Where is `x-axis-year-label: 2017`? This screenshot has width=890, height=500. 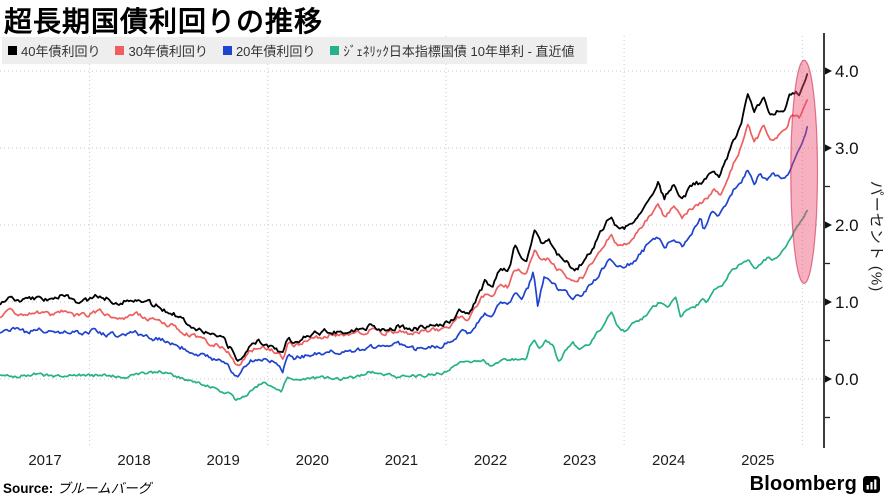
x-axis-year-label: 2017 is located at coordinates (45, 460).